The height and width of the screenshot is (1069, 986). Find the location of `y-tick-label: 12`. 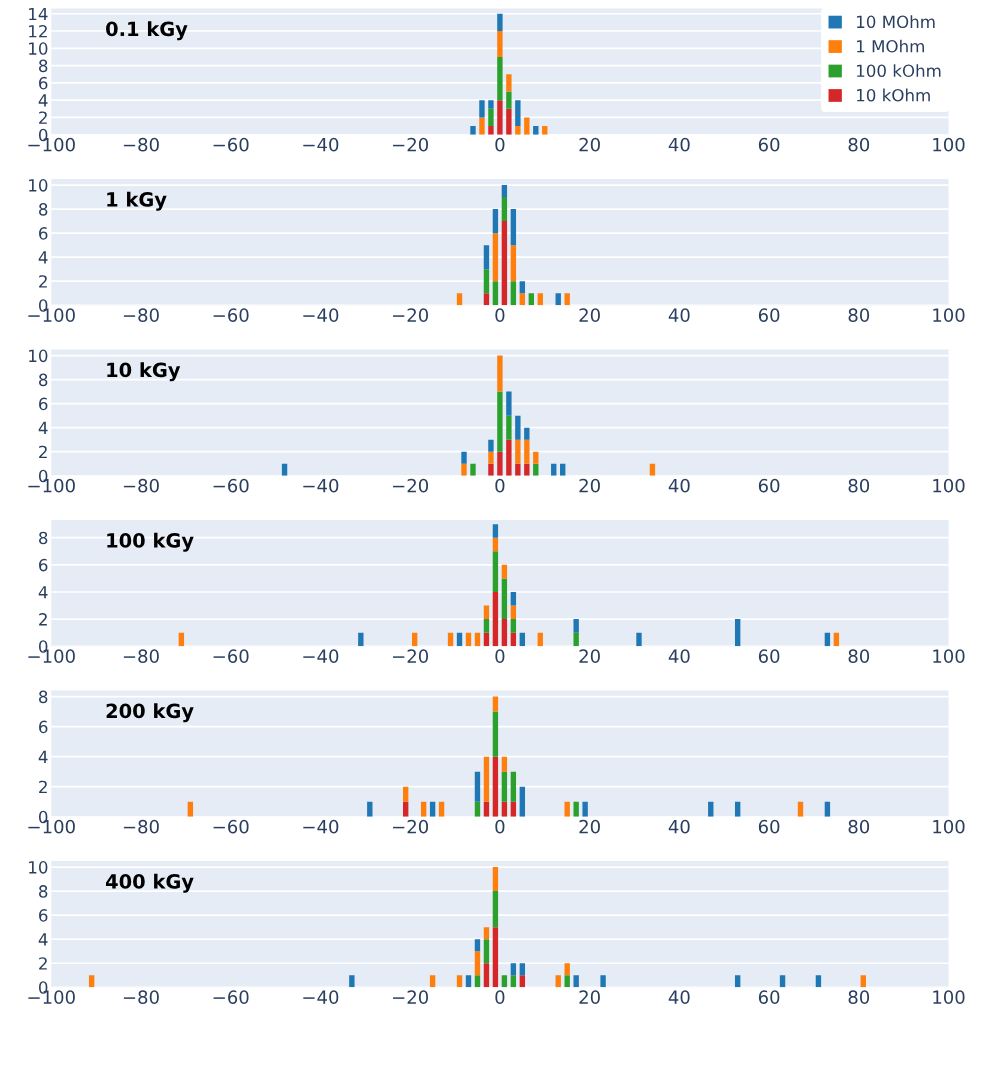

y-tick-label: 12 is located at coordinates (38, 31).